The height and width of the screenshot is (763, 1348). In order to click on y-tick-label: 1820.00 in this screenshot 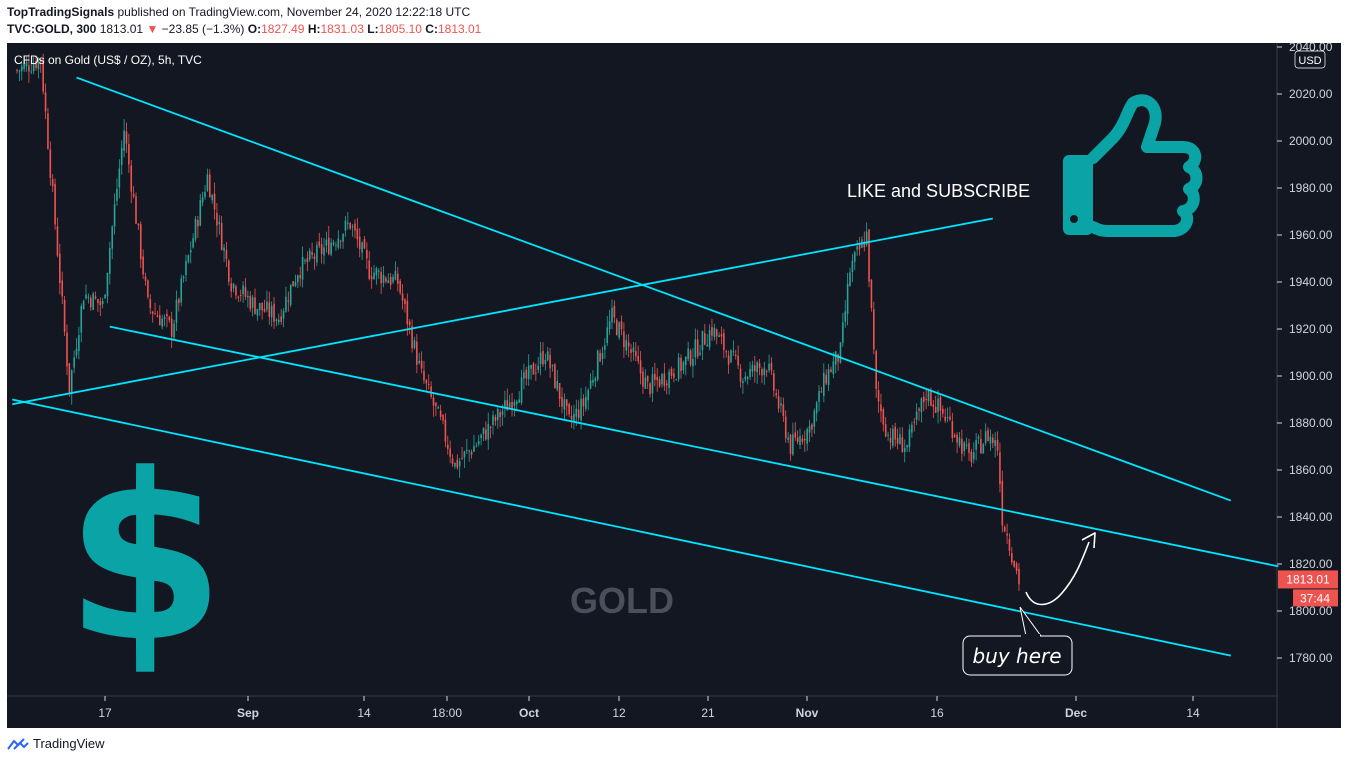, I will do `click(1311, 564)`.